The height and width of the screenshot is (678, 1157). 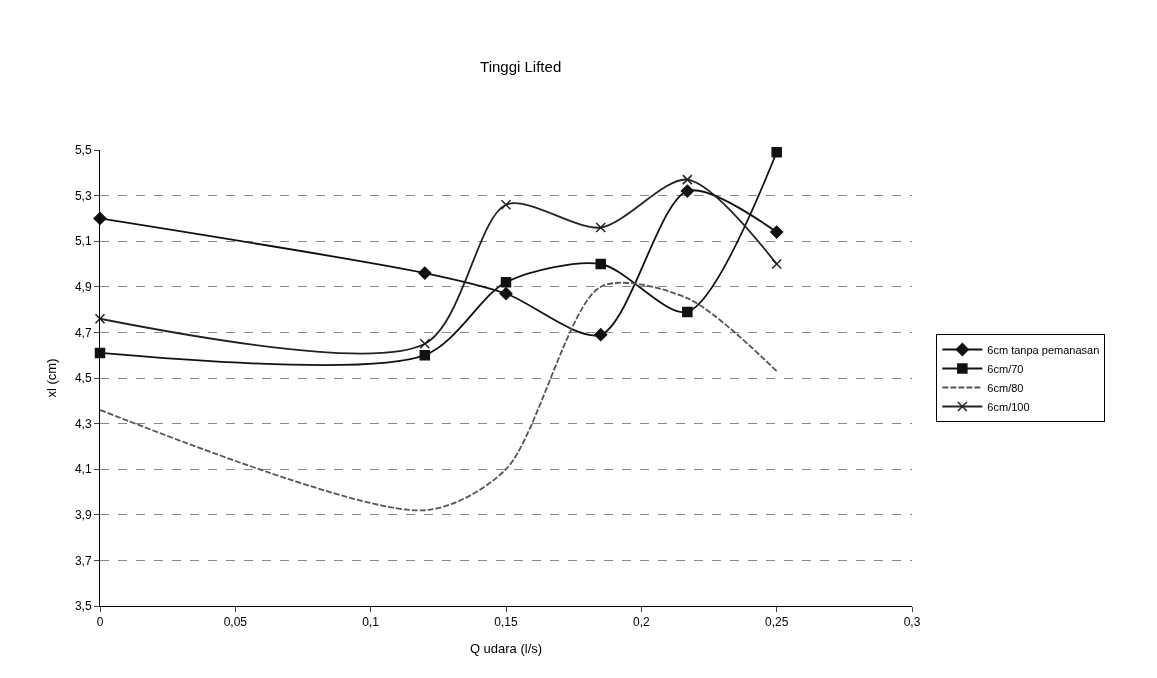 I want to click on y-tick-label: 3,7, so click(x=83, y=560).